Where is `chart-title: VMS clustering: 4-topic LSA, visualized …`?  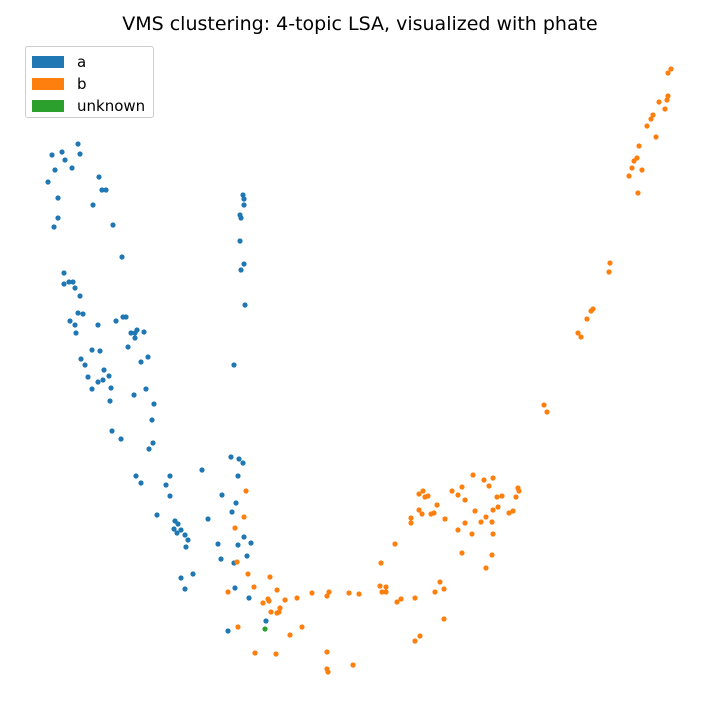
chart-title: VMS clustering: 4-topic LSA, visualized … is located at coordinates (360, 24).